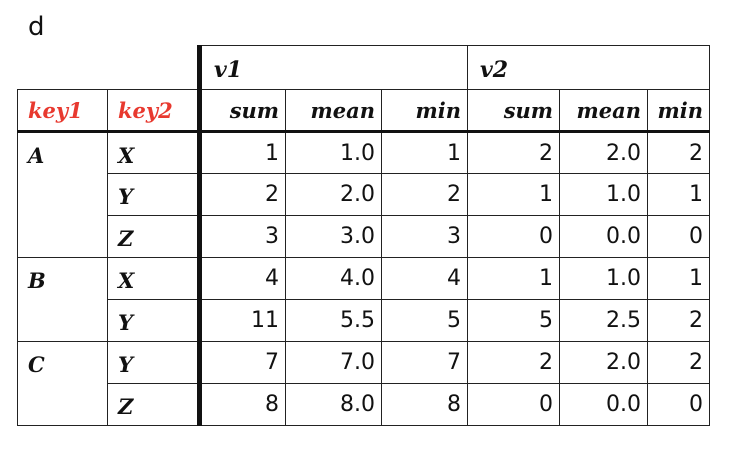 Image resolution: width=748 pixels, height=456 pixels. Describe the element at coordinates (603, 111) in the screenshot. I see `stat-header-v2-mean: mean` at that location.